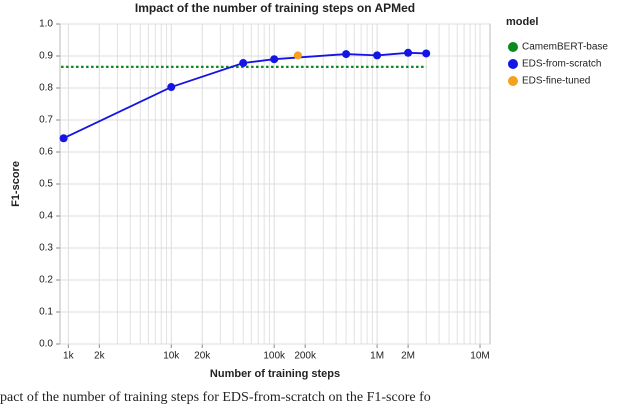  What do you see at coordinates (16, 184) in the screenshot?
I see `y-axis-label: F1-score` at bounding box center [16, 184].